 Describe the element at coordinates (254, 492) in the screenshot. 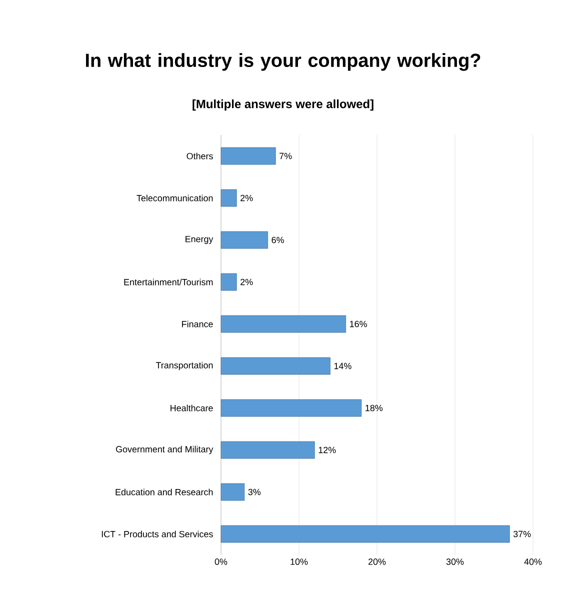

I see `data-label: 3%` at that location.